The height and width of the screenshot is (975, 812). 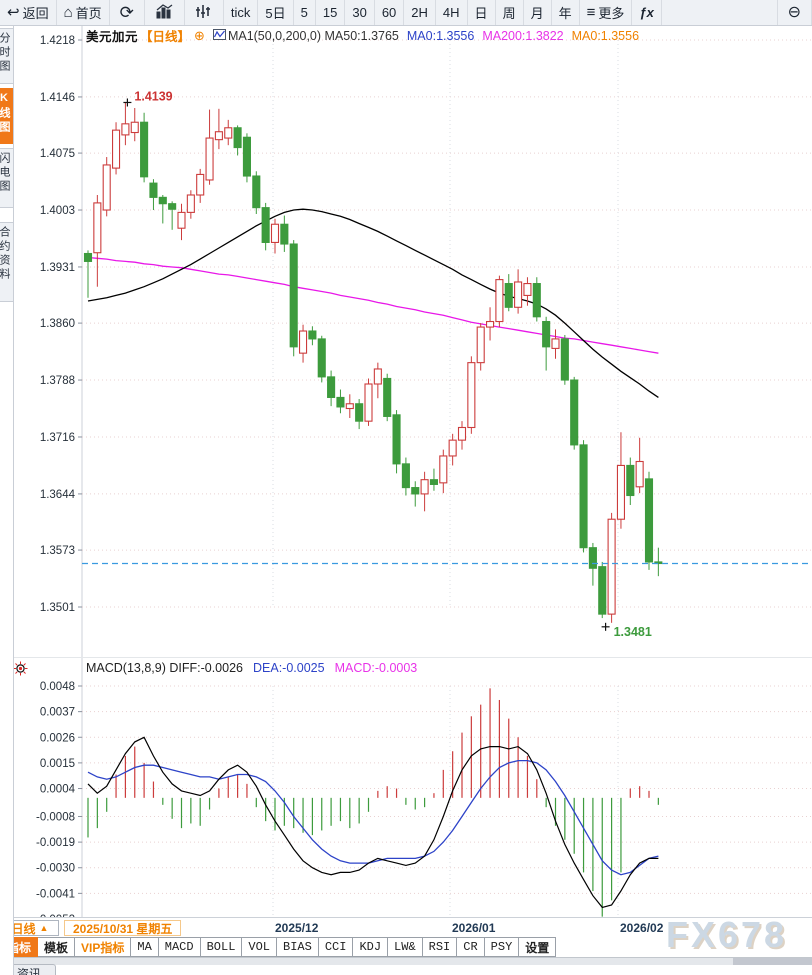 I want to click on svg-text: 0.0004, so click(x=58, y=790).